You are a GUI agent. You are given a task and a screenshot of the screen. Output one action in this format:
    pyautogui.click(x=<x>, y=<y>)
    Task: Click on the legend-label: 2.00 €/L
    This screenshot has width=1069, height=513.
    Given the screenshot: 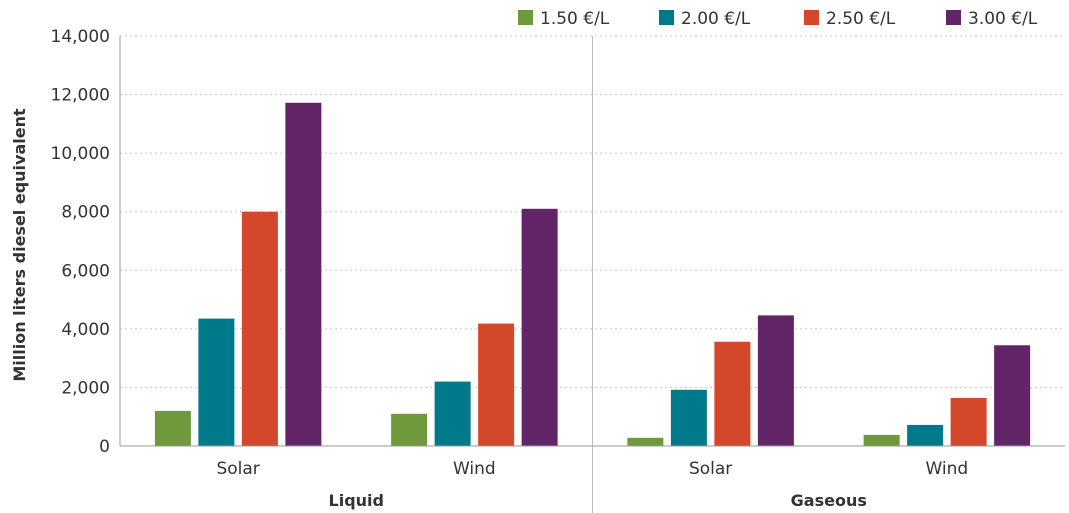 What is the action you would take?
    pyautogui.click(x=716, y=19)
    